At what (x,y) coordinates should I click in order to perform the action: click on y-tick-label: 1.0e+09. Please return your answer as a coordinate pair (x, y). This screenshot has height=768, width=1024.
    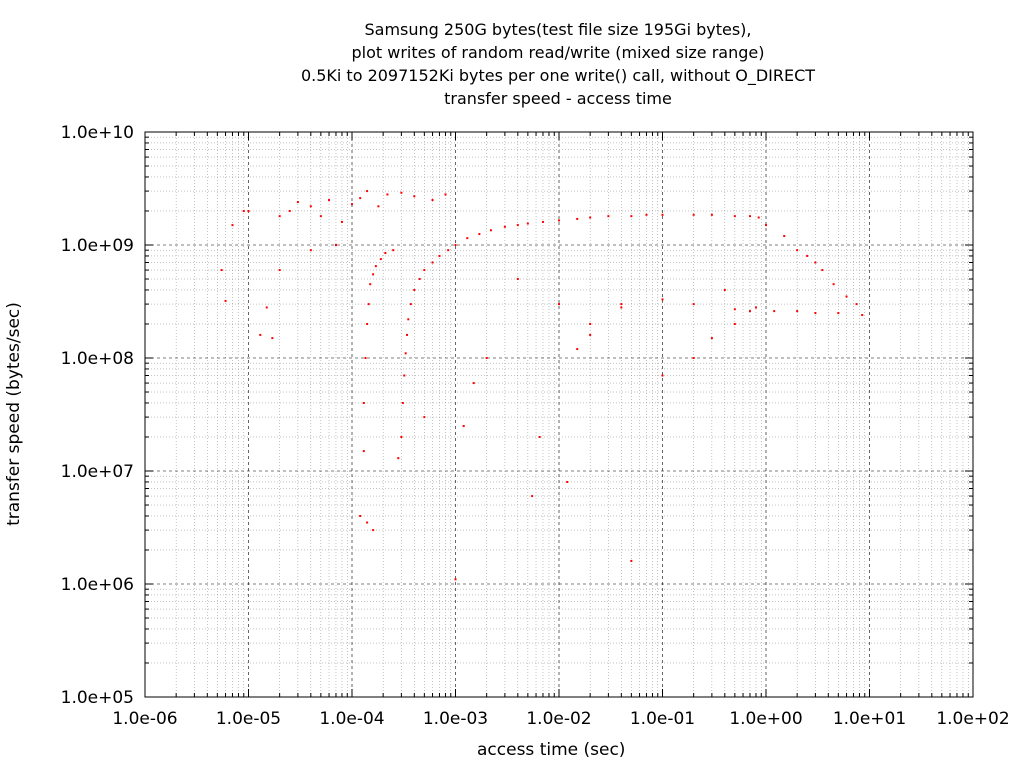
    Looking at the image, I should click on (97, 246).